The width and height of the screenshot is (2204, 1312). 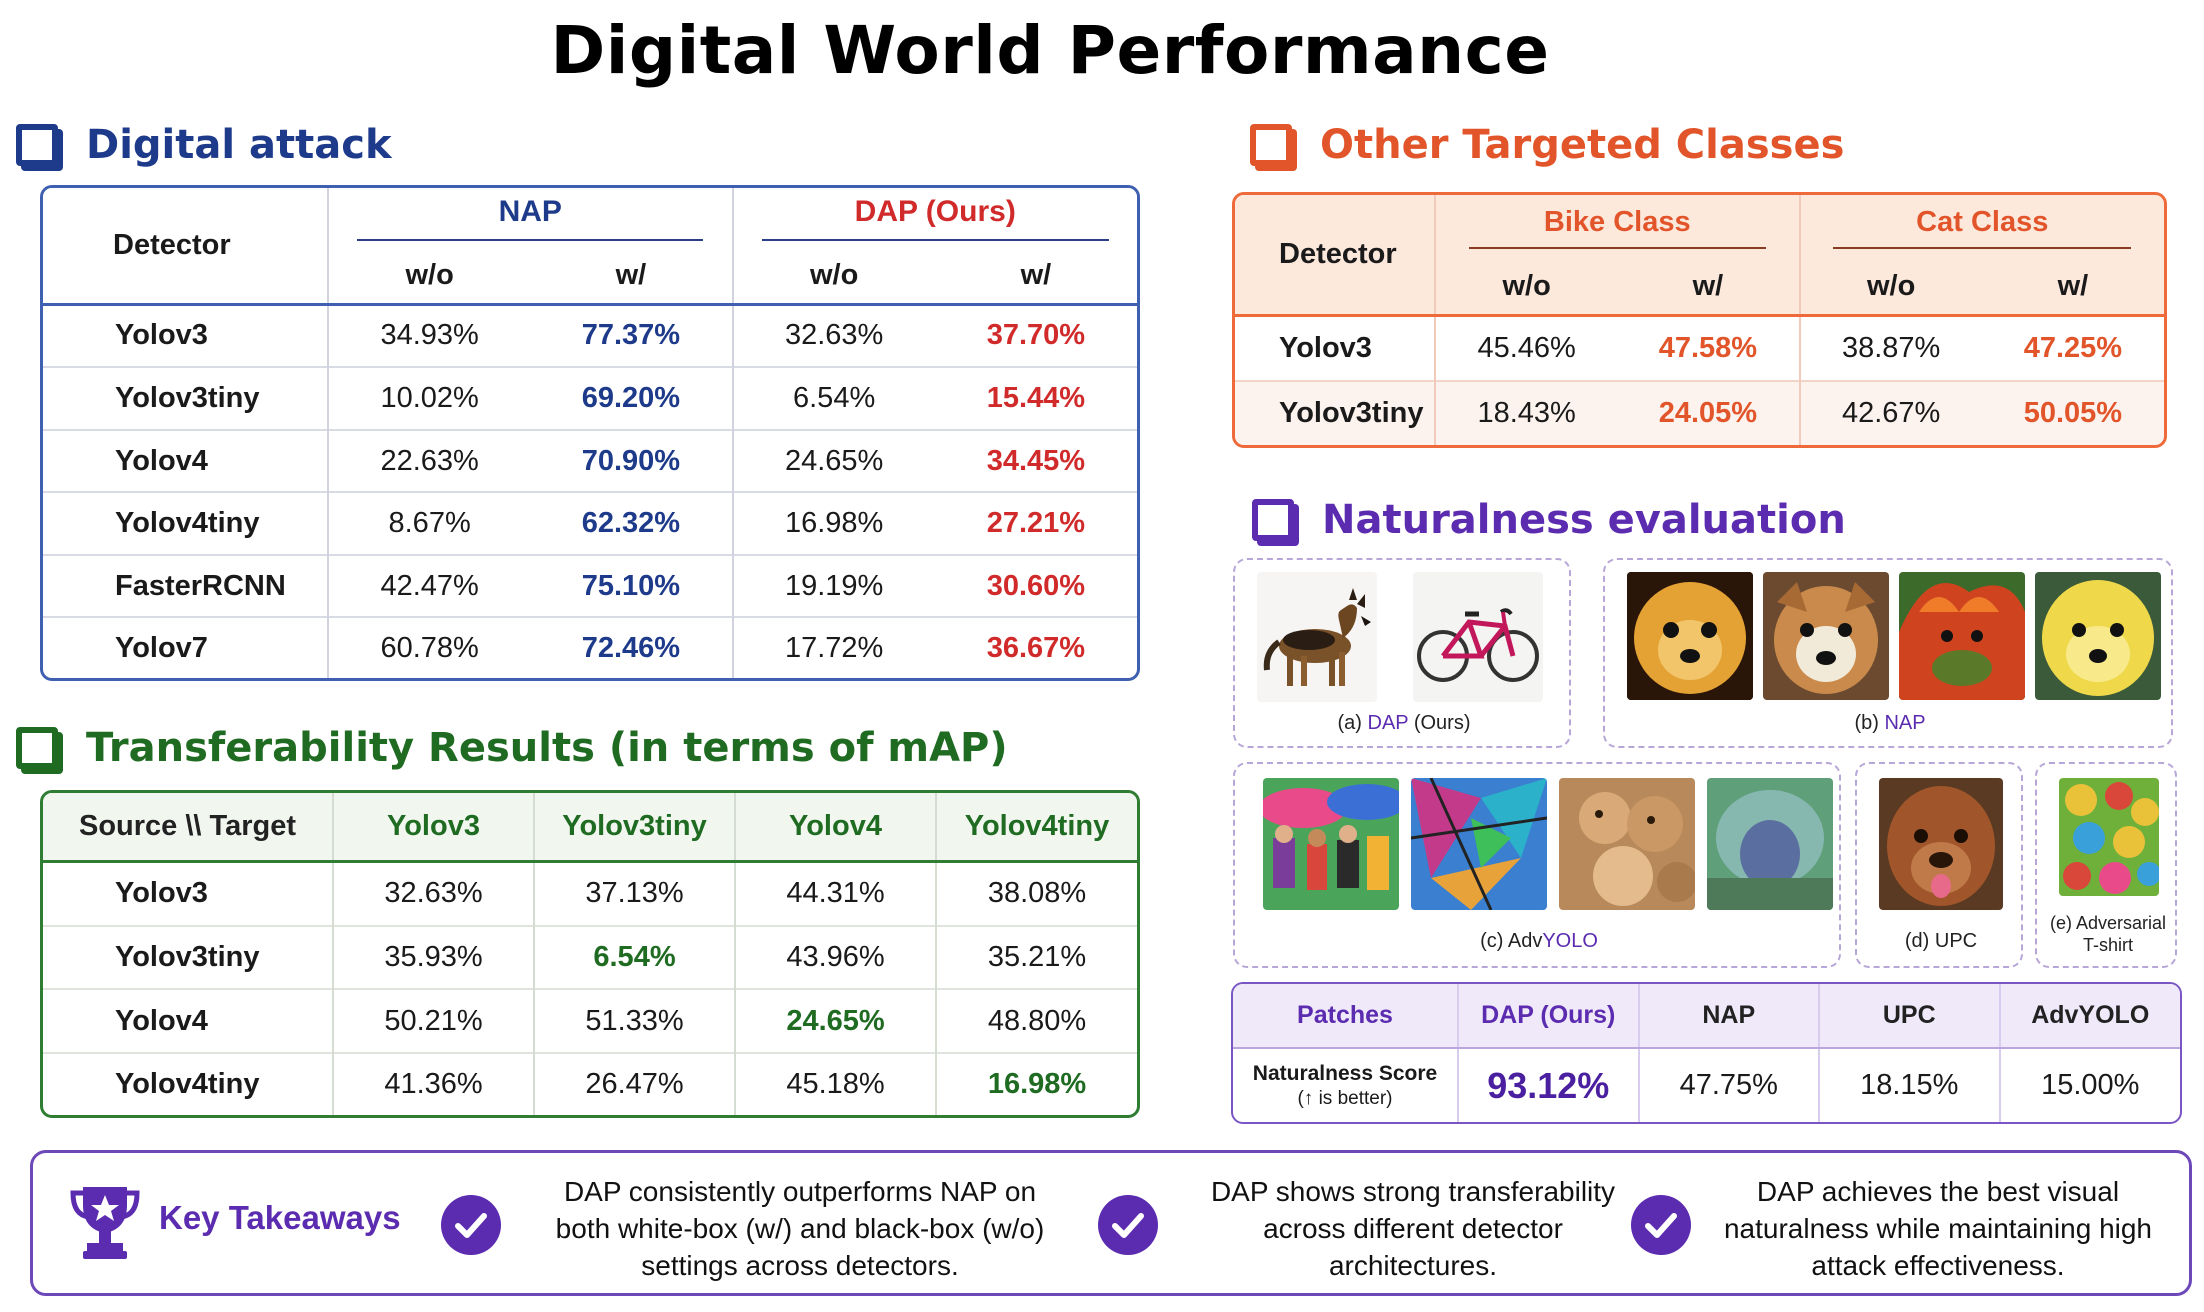 I want to click on panel-tshirt-sample: (e) Adversarial T-shirt, so click(x=2106, y=865).